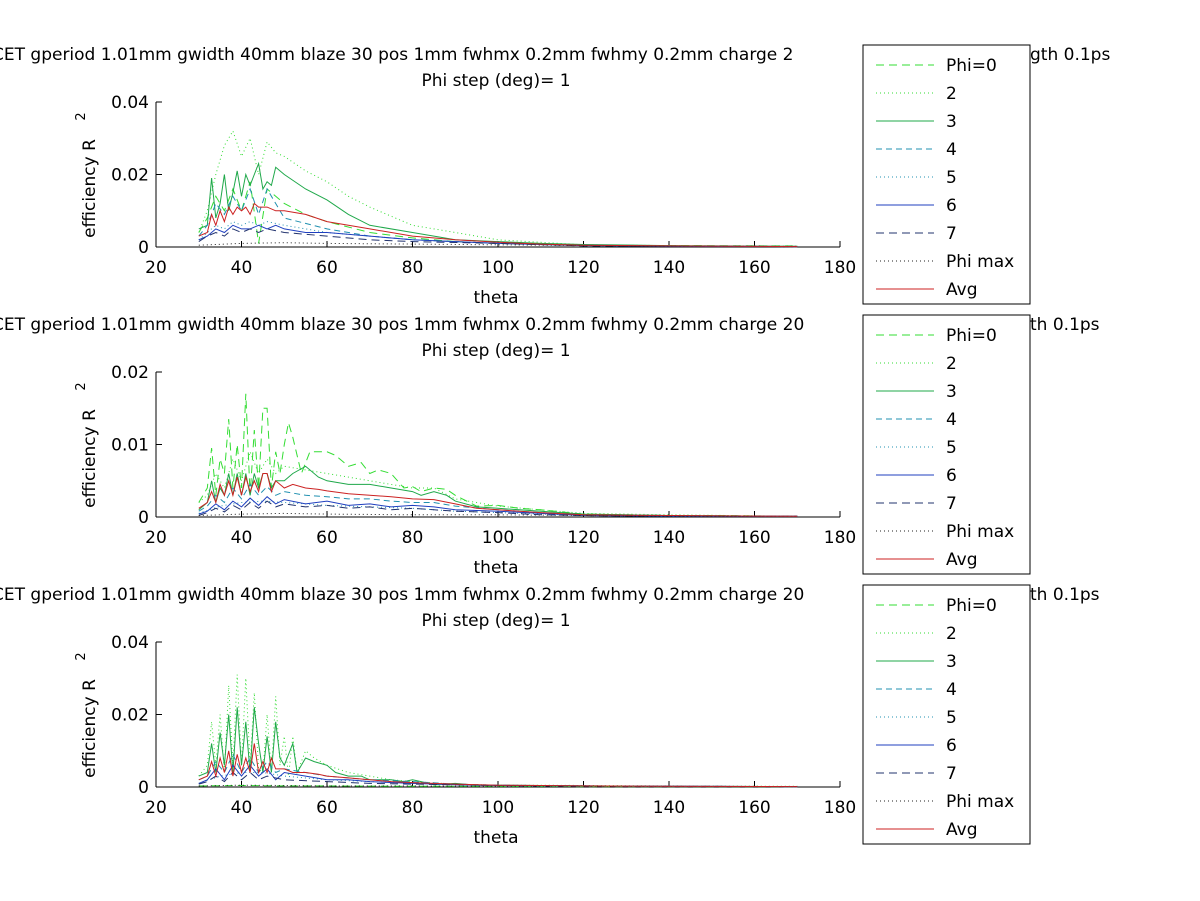 This screenshot has width=1200, height=901. Describe the element at coordinates (1070, 55) in the screenshot. I see `chart-title-tail: gth 0.1ps` at that location.